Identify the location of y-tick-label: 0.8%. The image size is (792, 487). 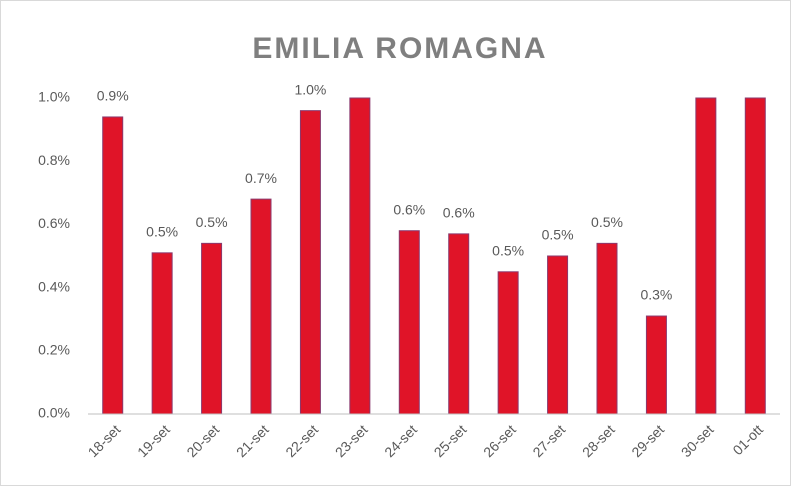
(54, 160).